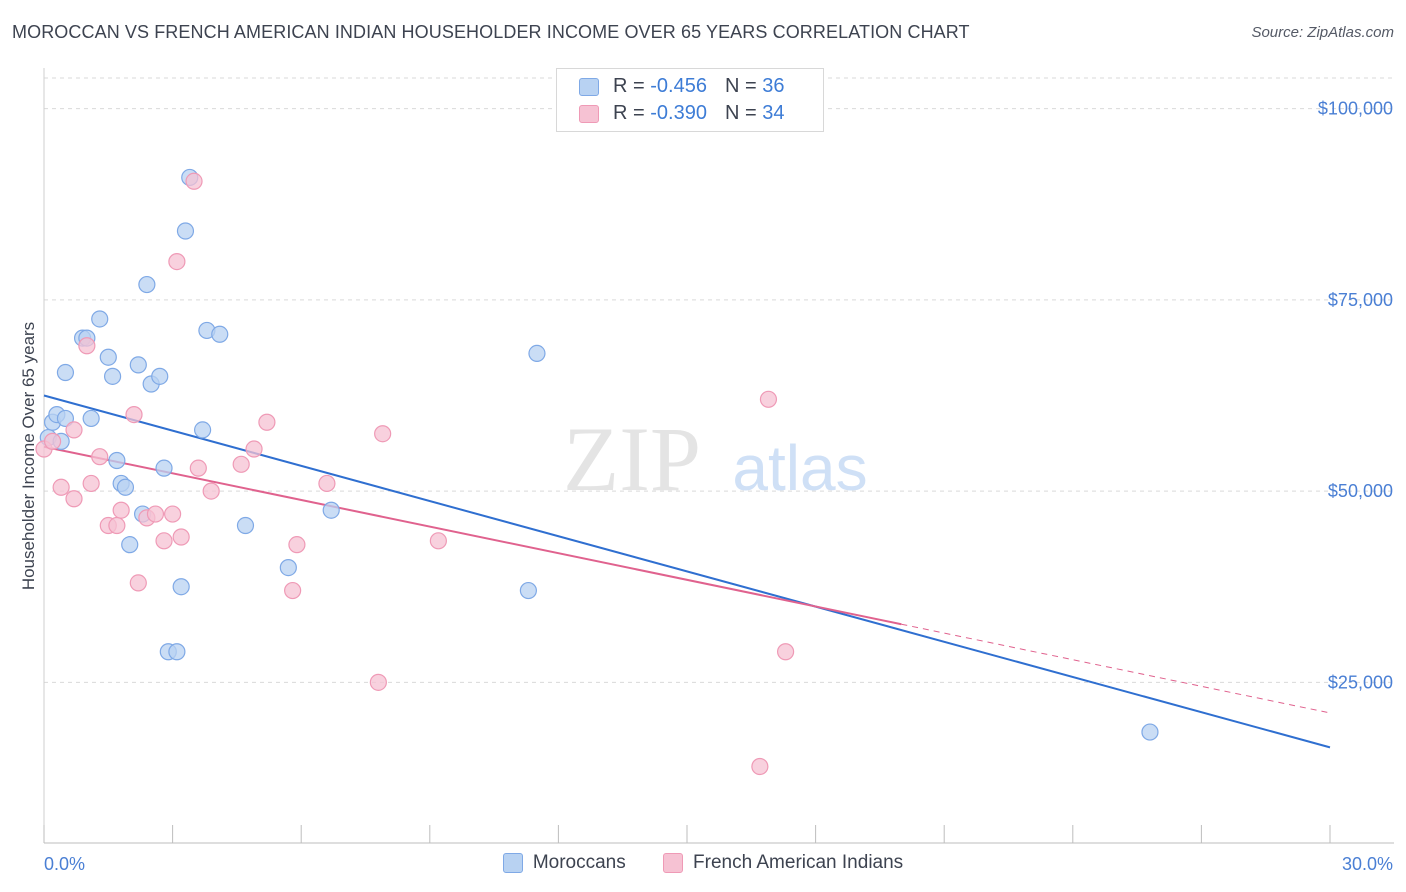 The image size is (1406, 892). I want to click on watermark-zip: ZIP, so click(632, 459).